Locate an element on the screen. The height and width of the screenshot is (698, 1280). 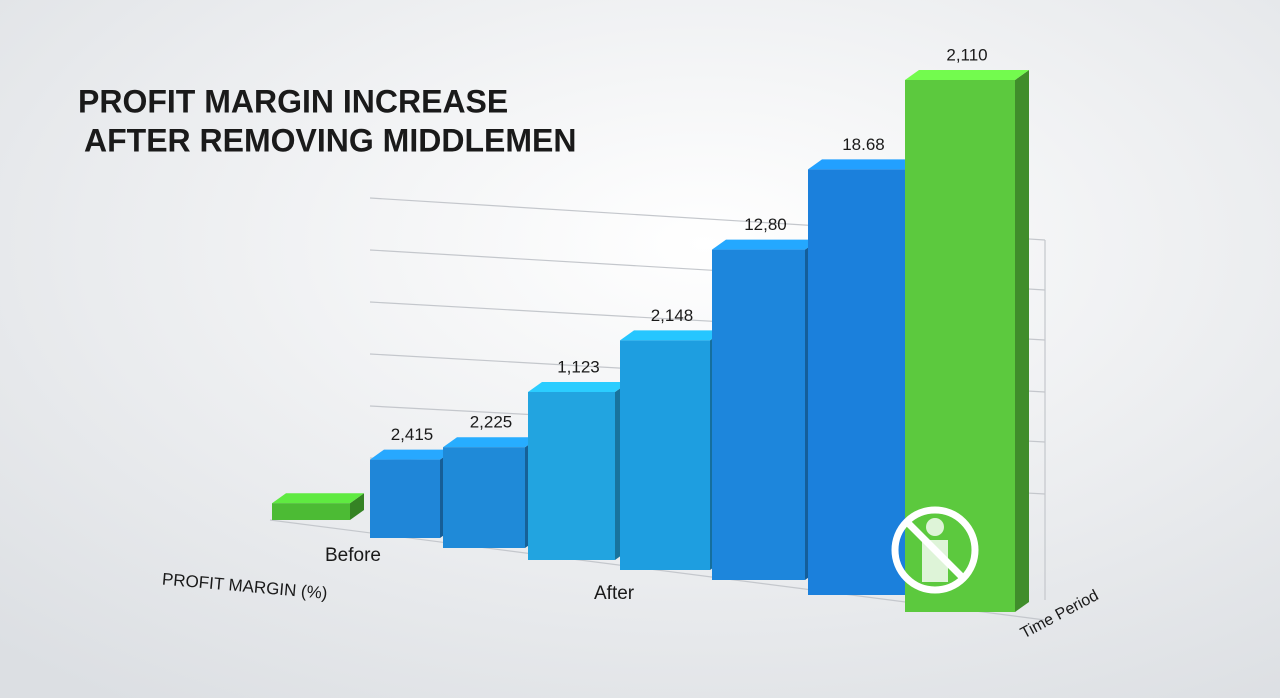
period-label: Before is located at coordinates (353, 555).